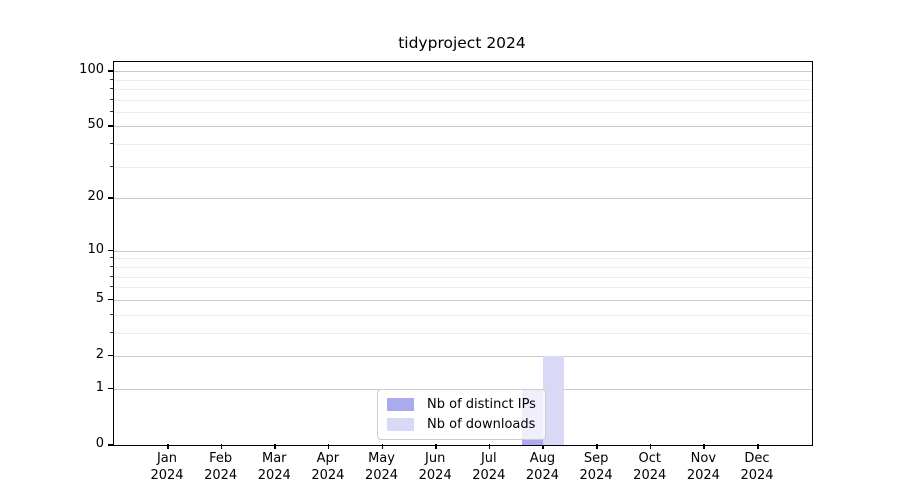 The image size is (900, 500). I want to click on y-tick-label: 5, so click(99, 298).